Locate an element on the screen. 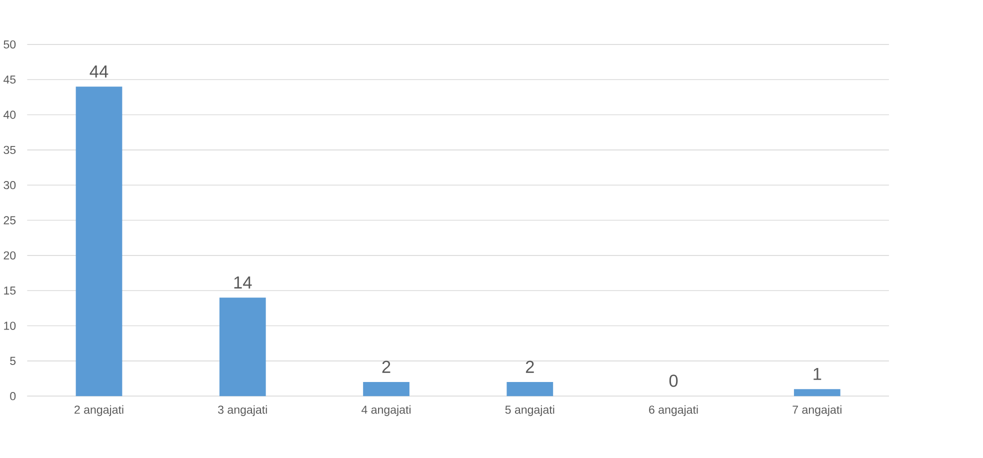  y-tick-label: 30 is located at coordinates (10, 185).